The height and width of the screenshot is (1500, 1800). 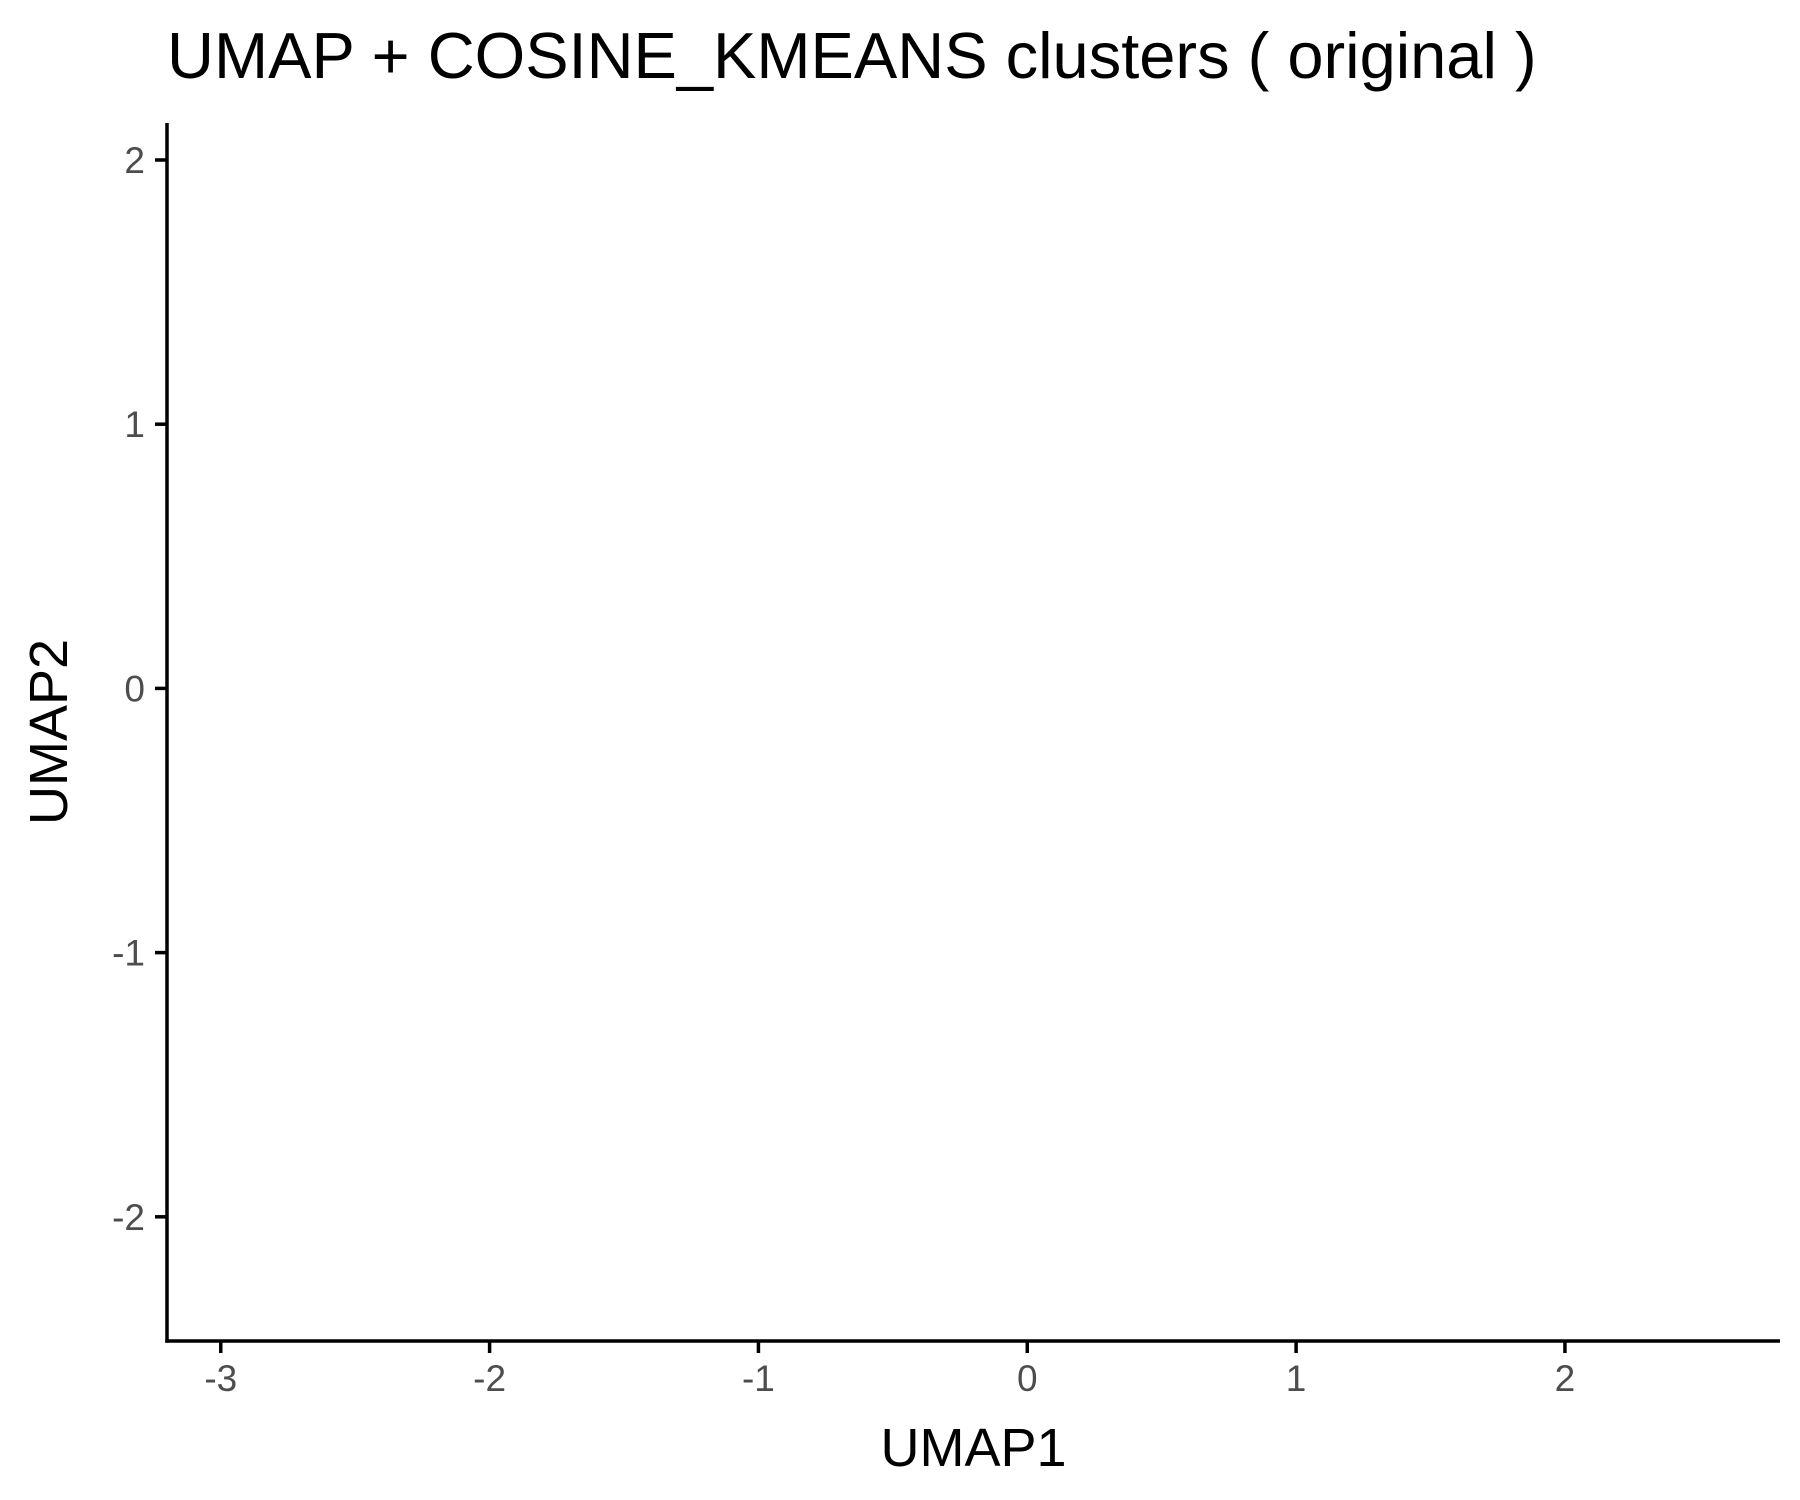 What do you see at coordinates (128, 953) in the screenshot?
I see `y-tick-label: -1` at bounding box center [128, 953].